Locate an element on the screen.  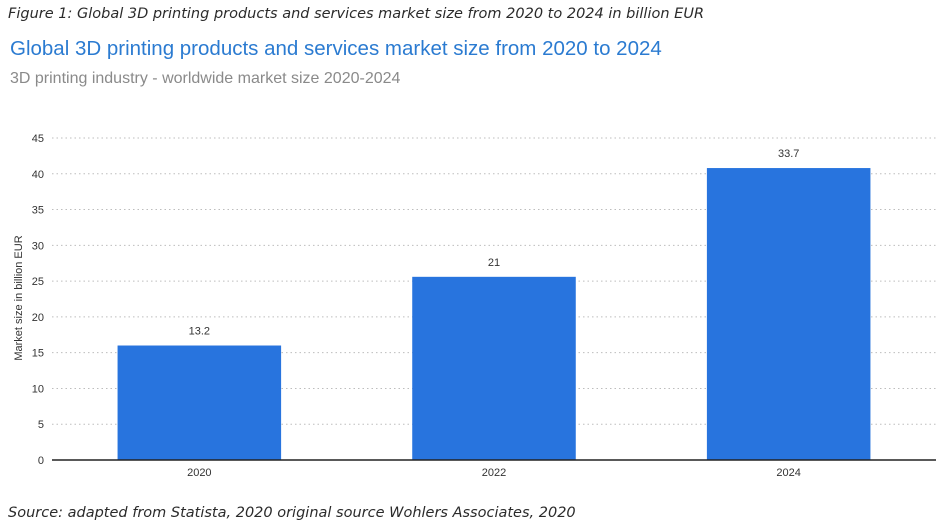
y-tick-label: 5 is located at coordinates (41, 425).